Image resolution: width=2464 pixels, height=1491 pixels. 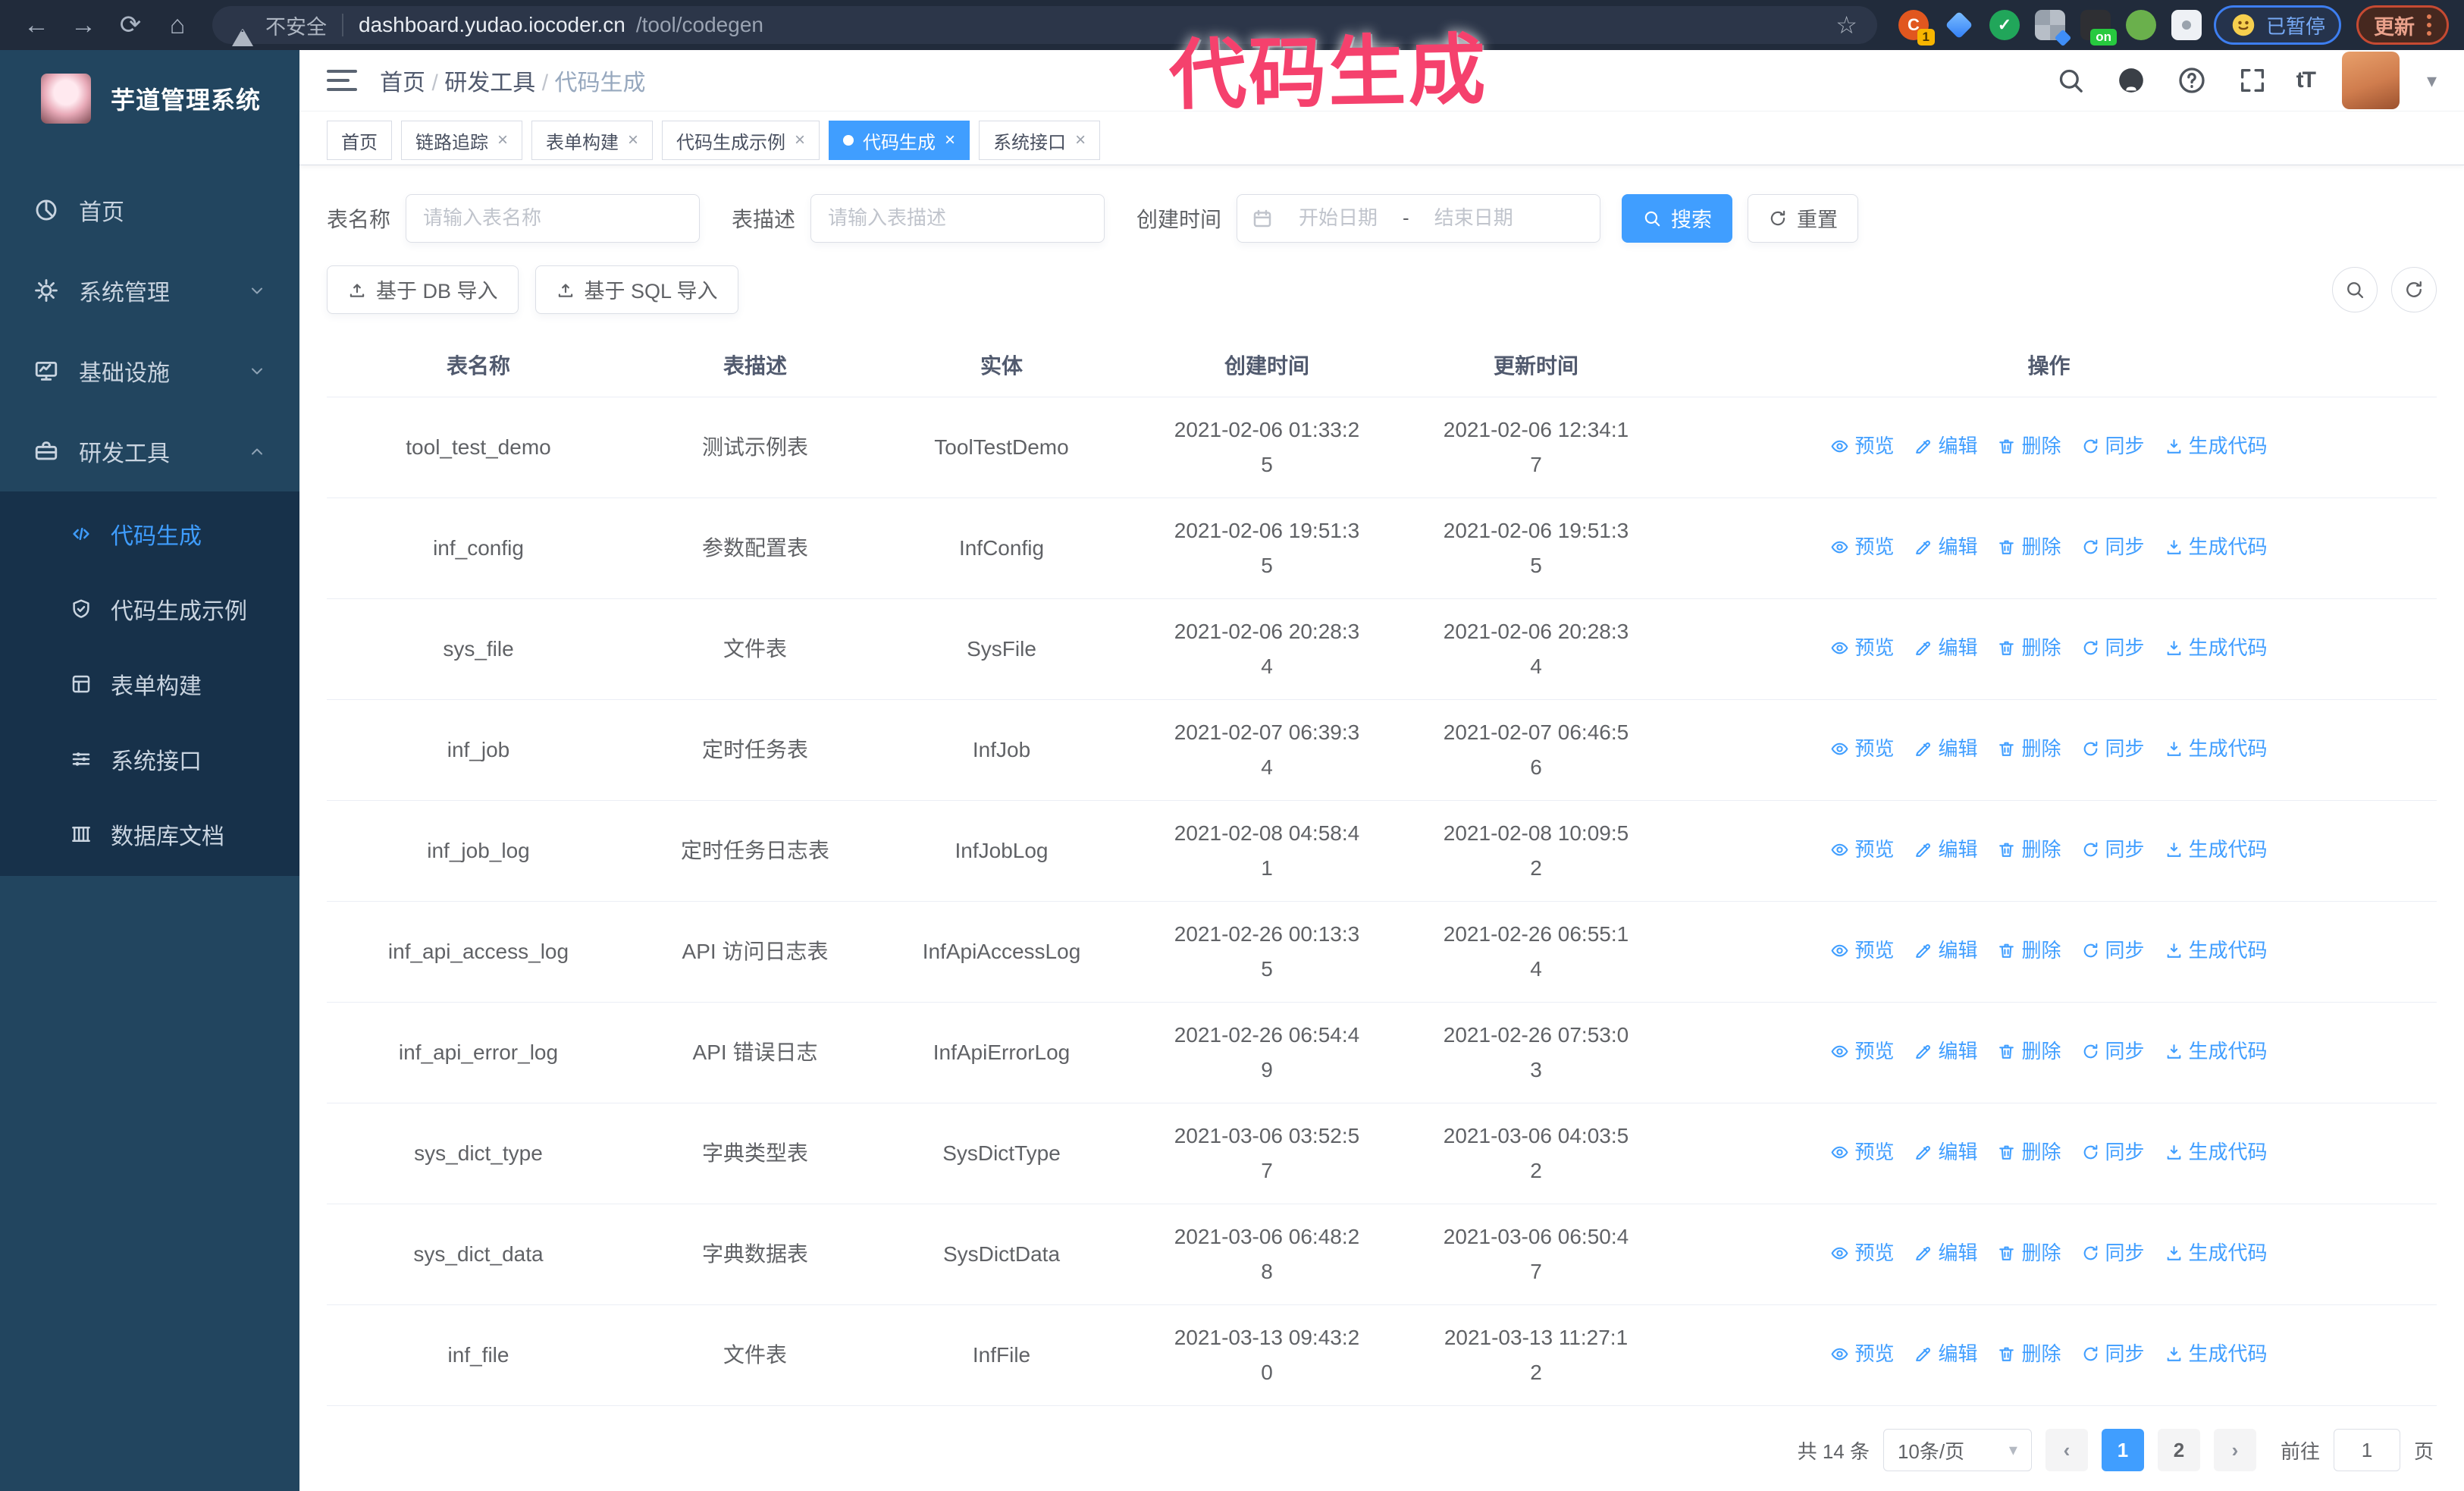 What do you see at coordinates (342, 81) in the screenshot?
I see `hamburger-icon` at bounding box center [342, 81].